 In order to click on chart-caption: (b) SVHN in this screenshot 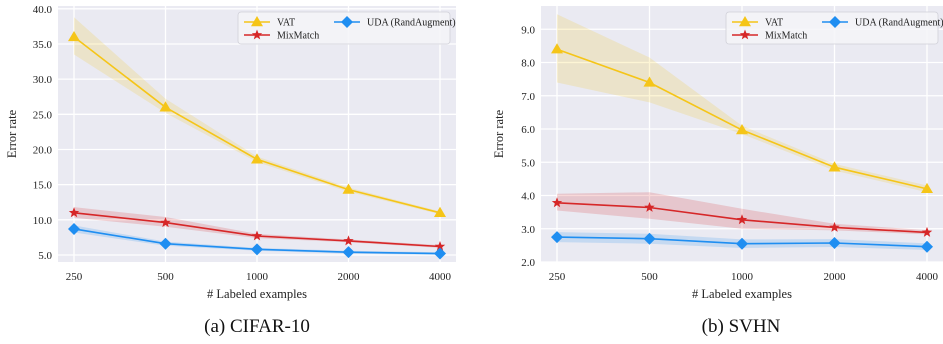, I will do `click(741, 326)`.